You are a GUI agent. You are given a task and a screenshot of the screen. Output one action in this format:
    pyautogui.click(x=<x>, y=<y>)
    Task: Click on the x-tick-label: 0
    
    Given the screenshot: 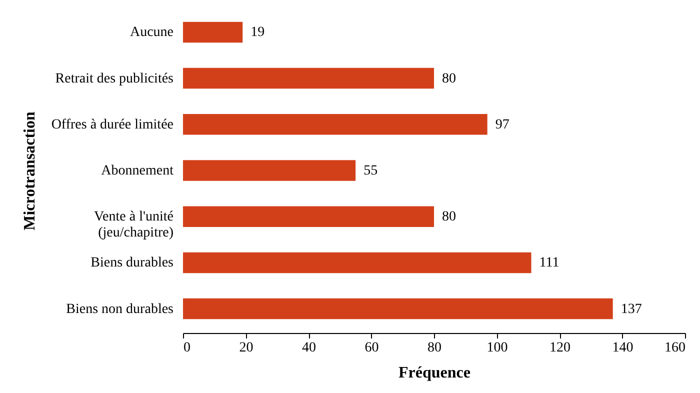 What is the action you would take?
    pyautogui.click(x=187, y=348)
    